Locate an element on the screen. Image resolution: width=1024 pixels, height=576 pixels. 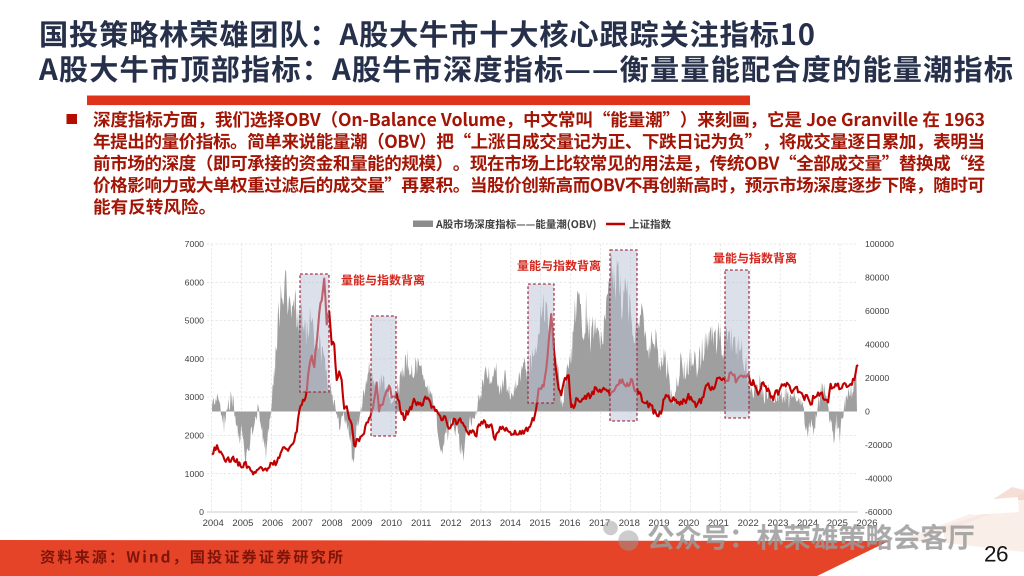
svg-text: 2019 is located at coordinates (658, 523).